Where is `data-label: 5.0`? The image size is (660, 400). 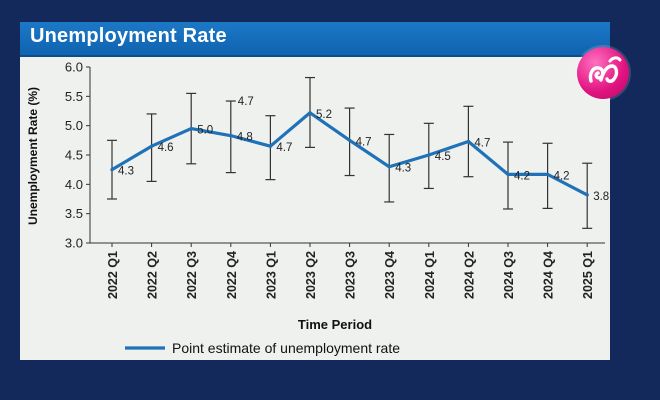 data-label: 5.0 is located at coordinates (205, 131).